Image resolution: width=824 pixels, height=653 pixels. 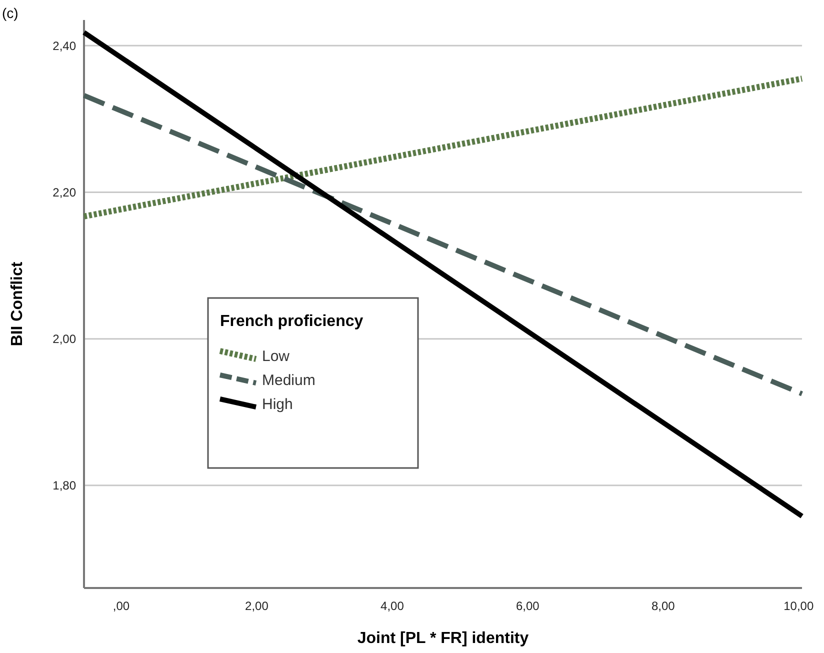 I want to click on legend-title: French proficiency, so click(x=292, y=321).